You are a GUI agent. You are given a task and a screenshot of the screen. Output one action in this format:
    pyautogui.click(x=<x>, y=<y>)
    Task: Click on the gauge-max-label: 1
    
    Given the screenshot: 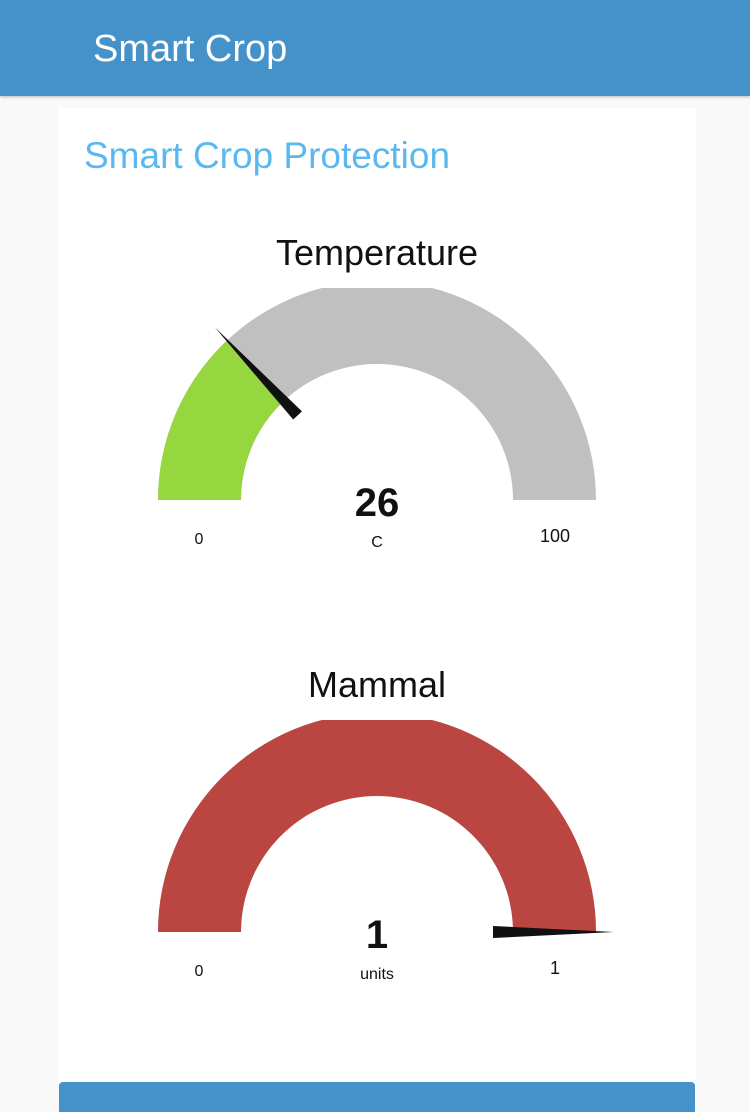 What is the action you would take?
    pyautogui.click(x=555, y=968)
    